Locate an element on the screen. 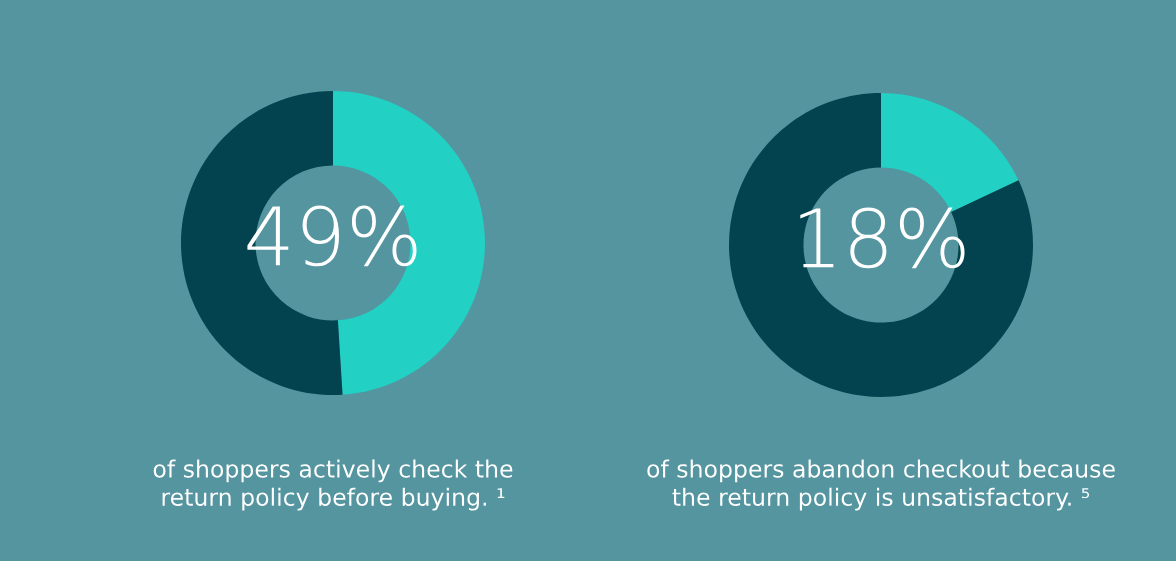 This screenshot has width=1176, height=561. donut-slice is located at coordinates (881, 245).